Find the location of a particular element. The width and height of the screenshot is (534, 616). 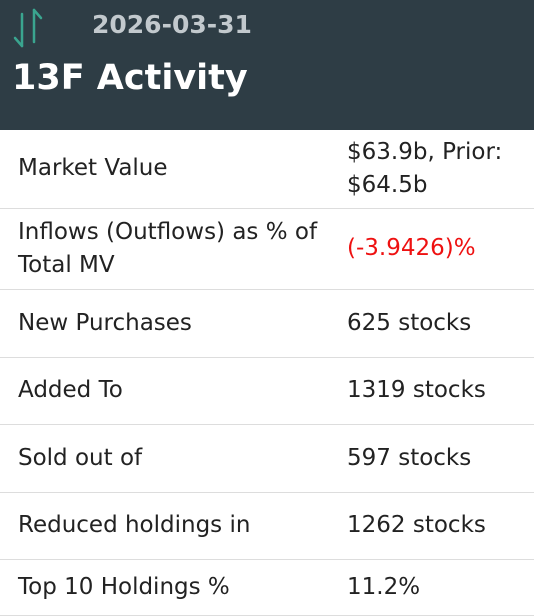

sort-icon is located at coordinates (28, 28).